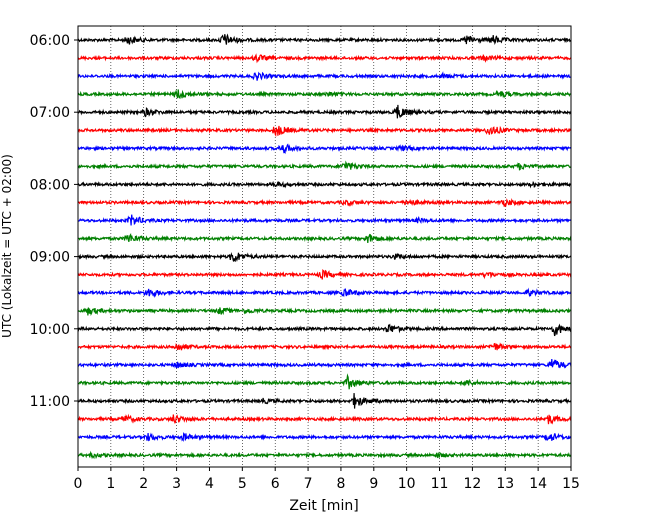 The width and height of the screenshot is (650, 520). What do you see at coordinates (373, 484) in the screenshot?
I see `x-tick-label: 9` at bounding box center [373, 484].